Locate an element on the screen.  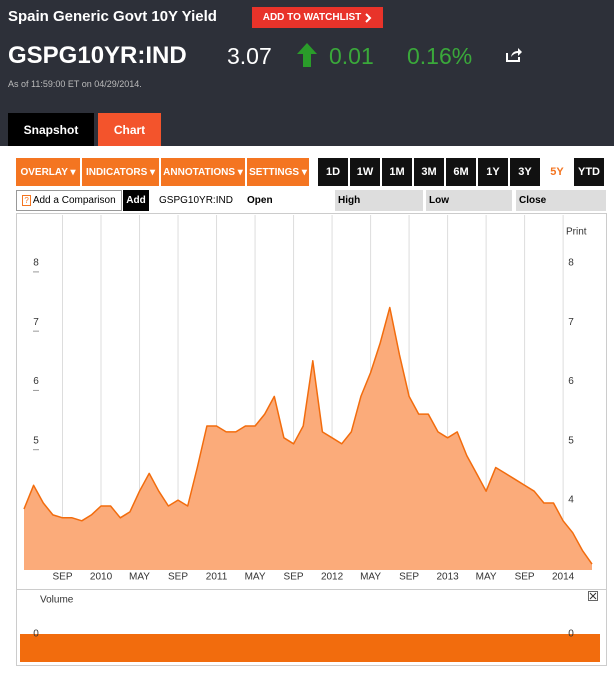
print-link: Print is located at coordinates (576, 232).